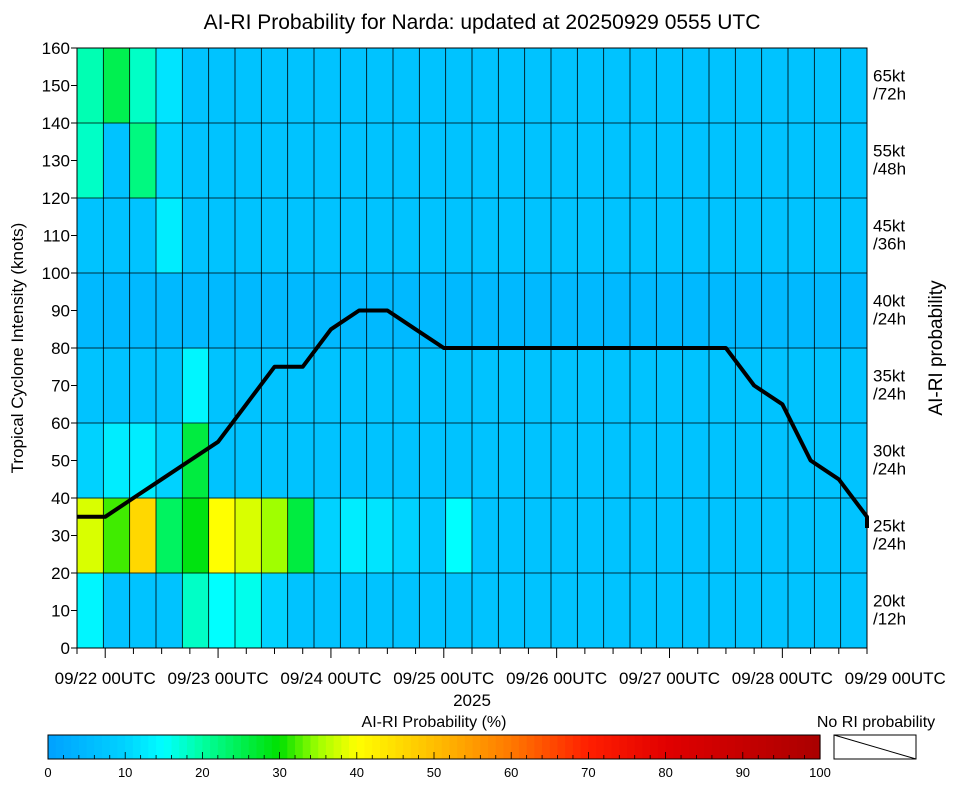 The height and width of the screenshot is (786, 964). Describe the element at coordinates (279, 772) in the screenshot. I see `colorbar-tick-label: 30` at that location.